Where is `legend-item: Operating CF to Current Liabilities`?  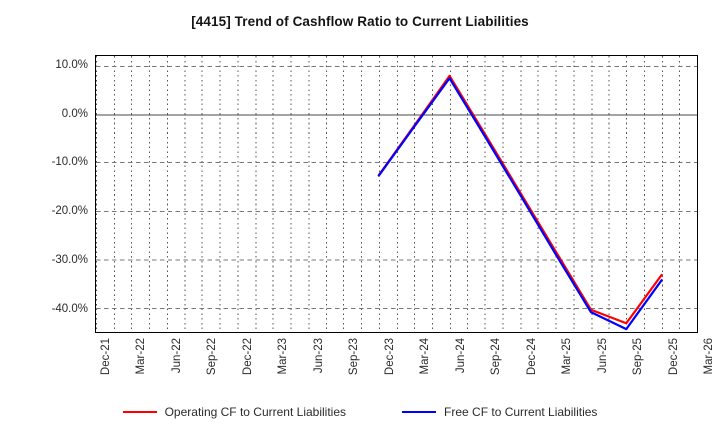
legend-item: Operating CF to Current Liabilities is located at coordinates (234, 412).